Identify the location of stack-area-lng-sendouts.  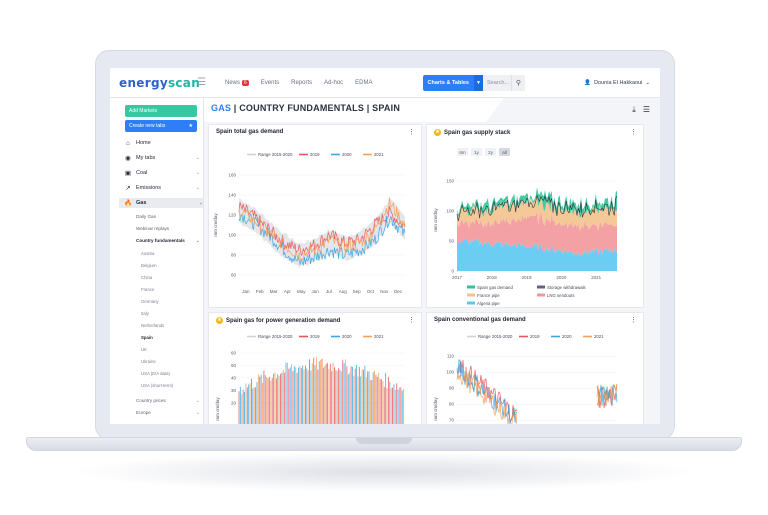
(537, 233).